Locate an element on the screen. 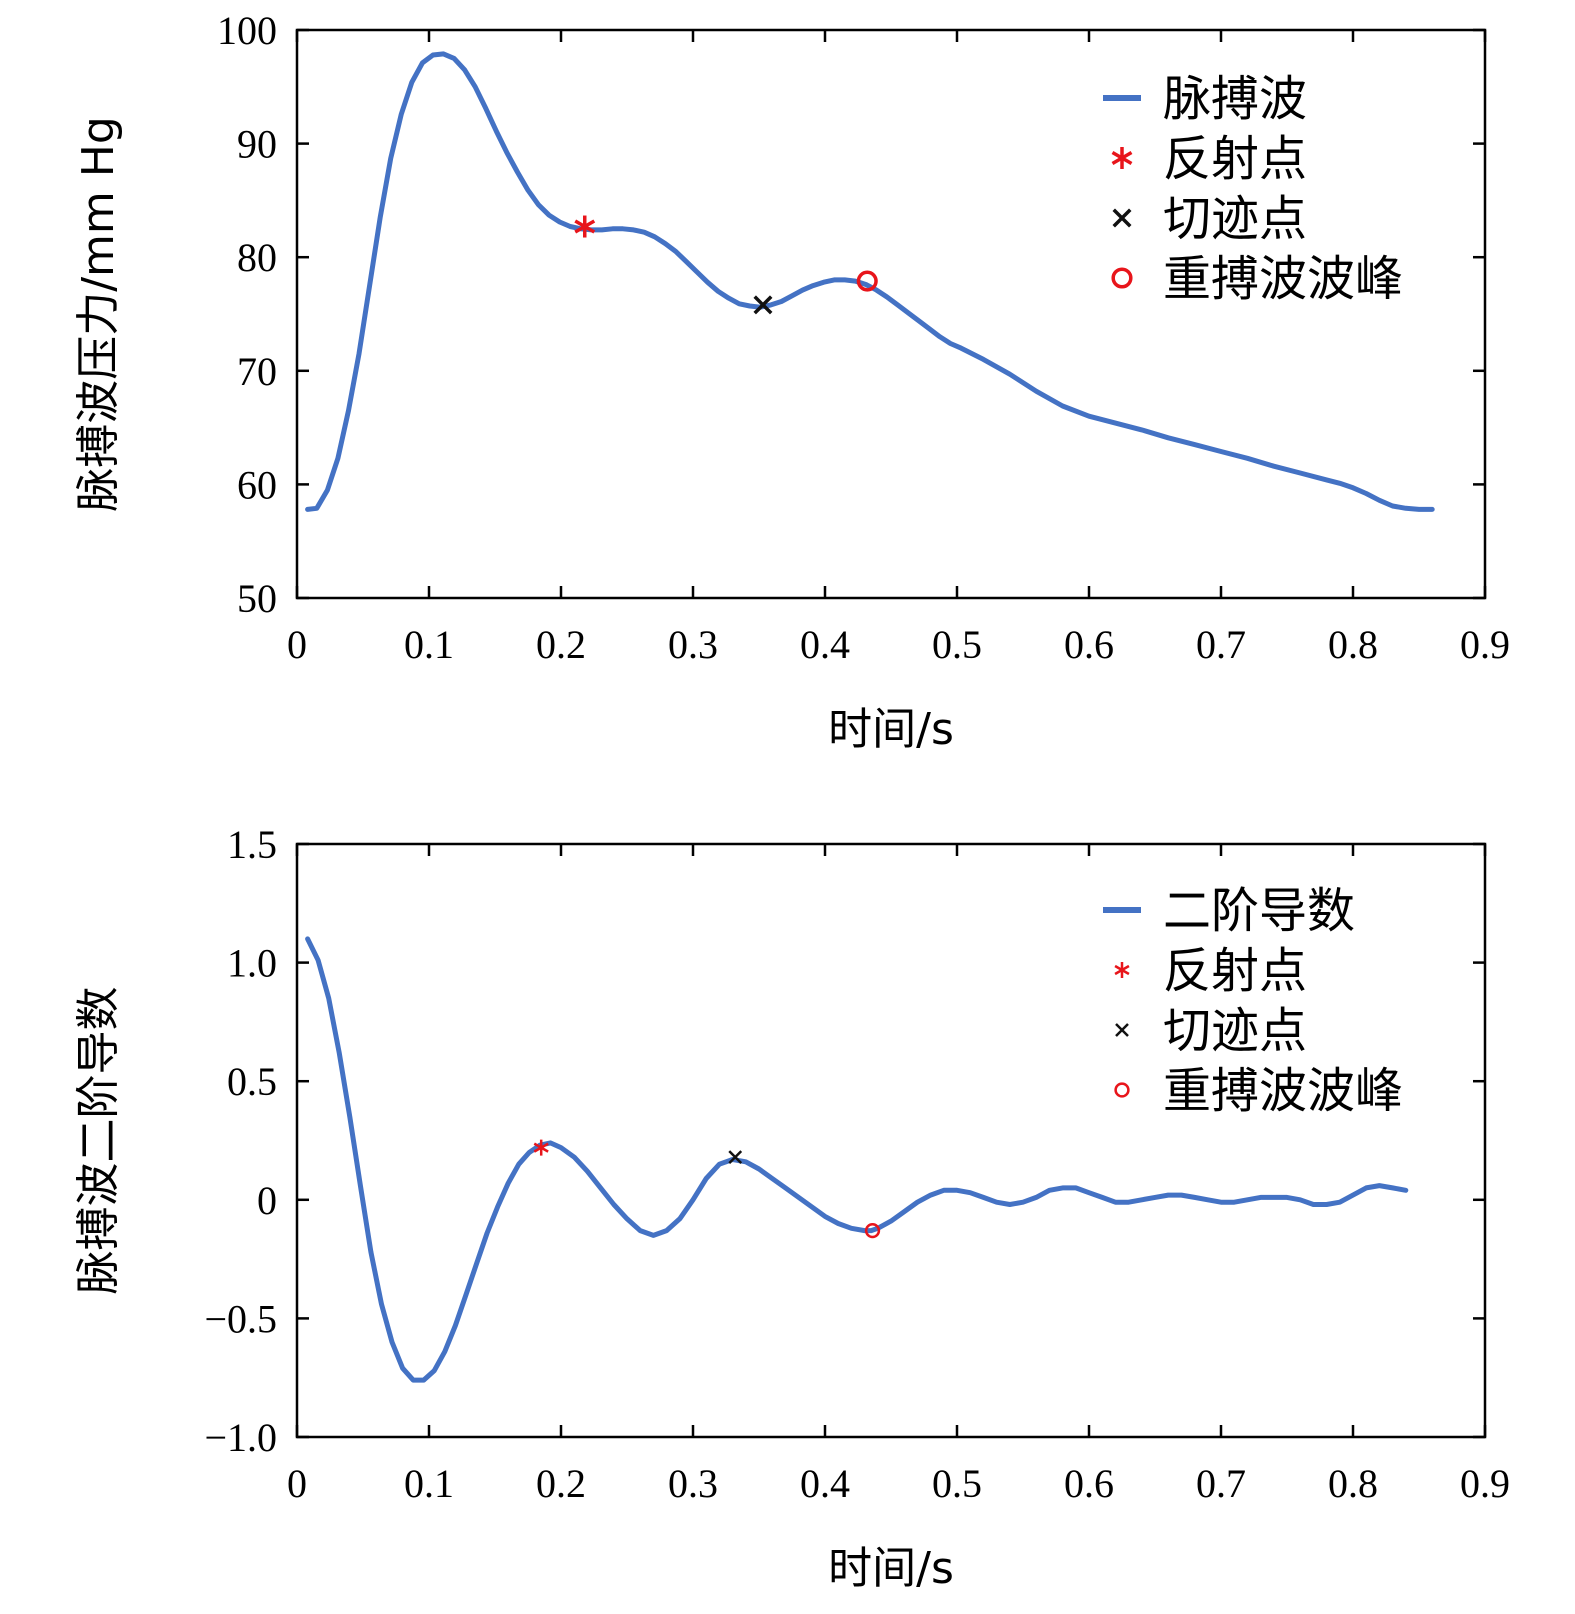 The height and width of the screenshot is (1614, 1575). y-tick-label: 50 is located at coordinates (257, 598).